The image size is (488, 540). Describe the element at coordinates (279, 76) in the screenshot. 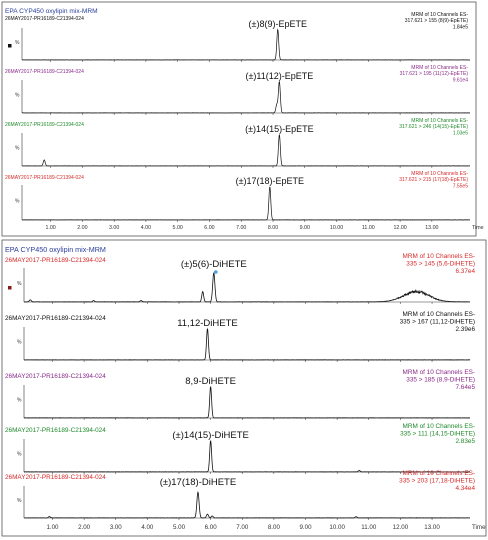

I see `compound-label: (±)11(12)-EpETE` at that location.